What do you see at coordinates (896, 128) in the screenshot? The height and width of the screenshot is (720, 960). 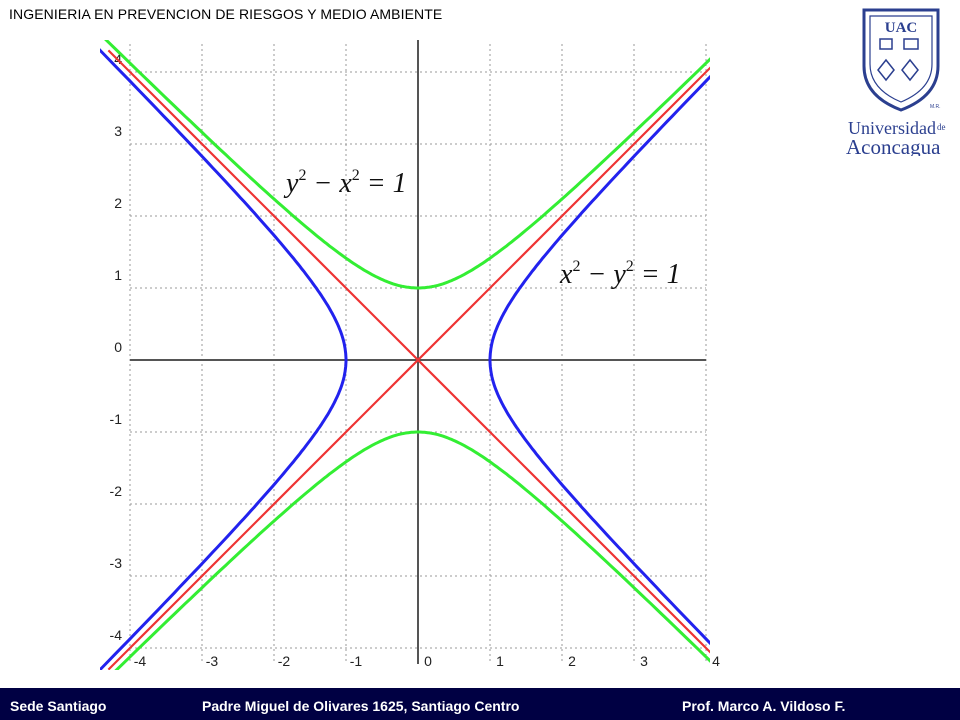 I see `logo-name-line1: Universidadde` at bounding box center [896, 128].